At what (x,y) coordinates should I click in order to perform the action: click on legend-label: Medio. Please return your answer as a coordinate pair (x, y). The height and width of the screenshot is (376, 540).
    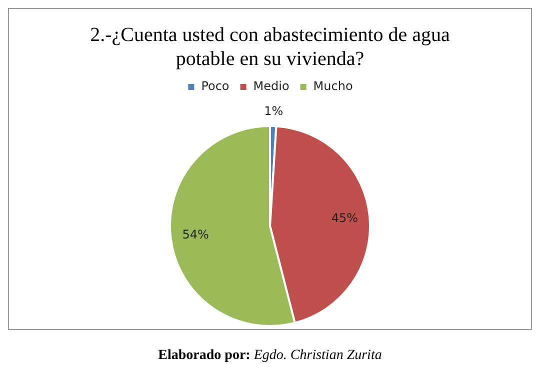
    Looking at the image, I should click on (271, 86).